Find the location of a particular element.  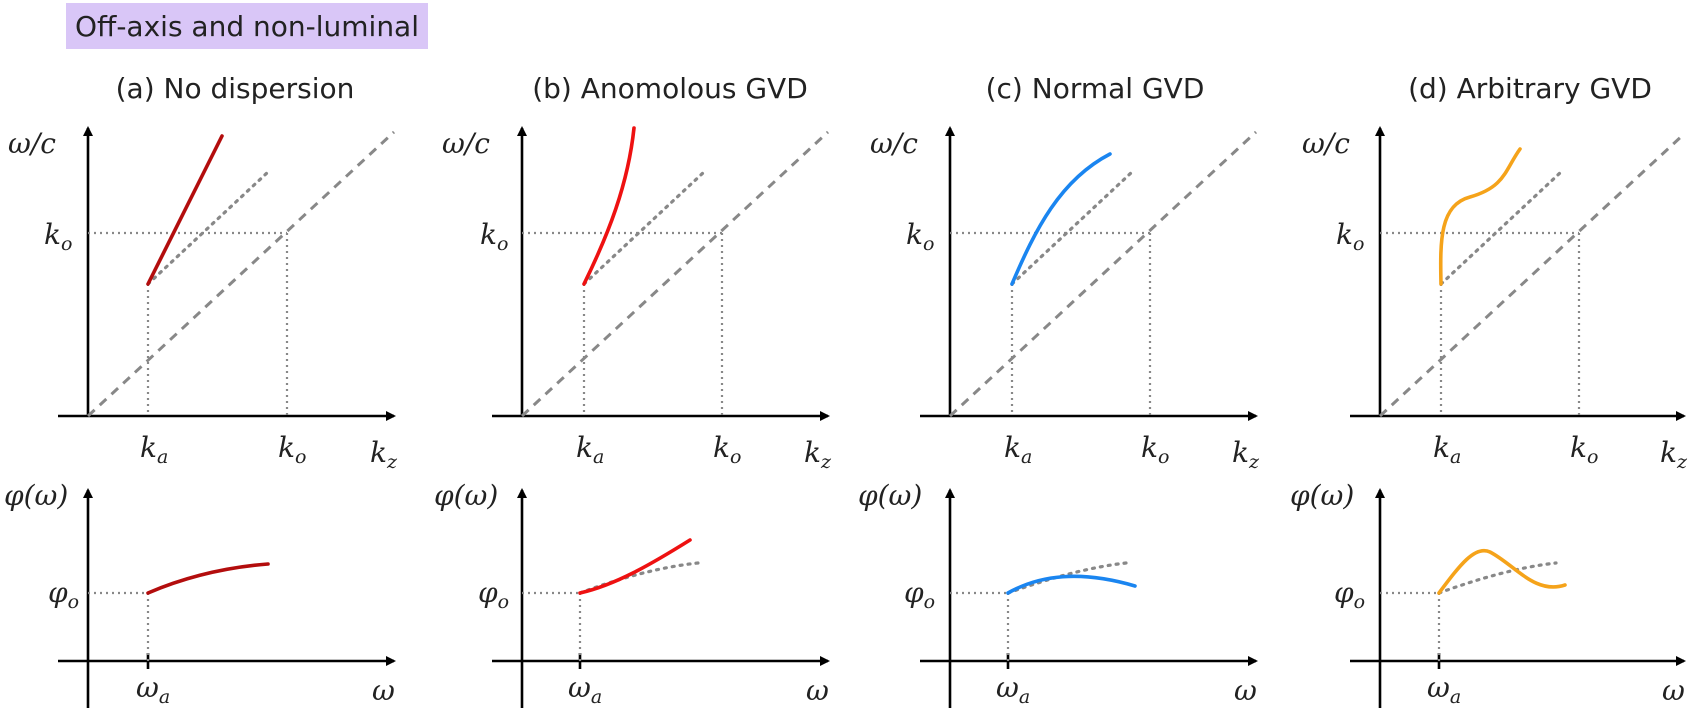

panel-title: (c) Normal GVD is located at coordinates (1095, 88).